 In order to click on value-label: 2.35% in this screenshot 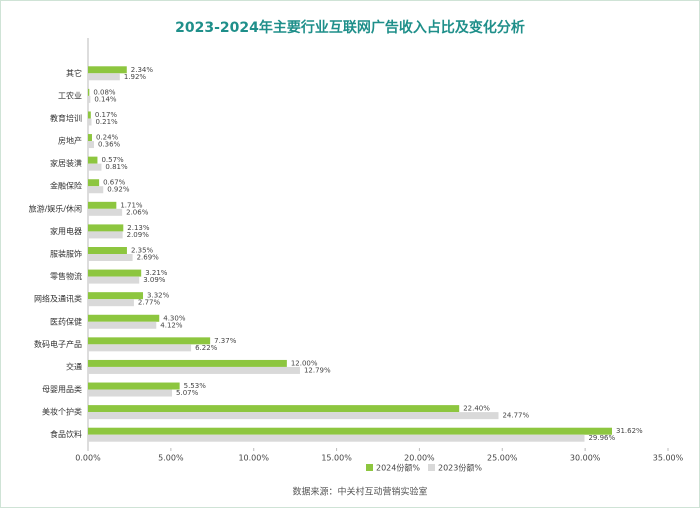, I will do `click(142, 251)`.